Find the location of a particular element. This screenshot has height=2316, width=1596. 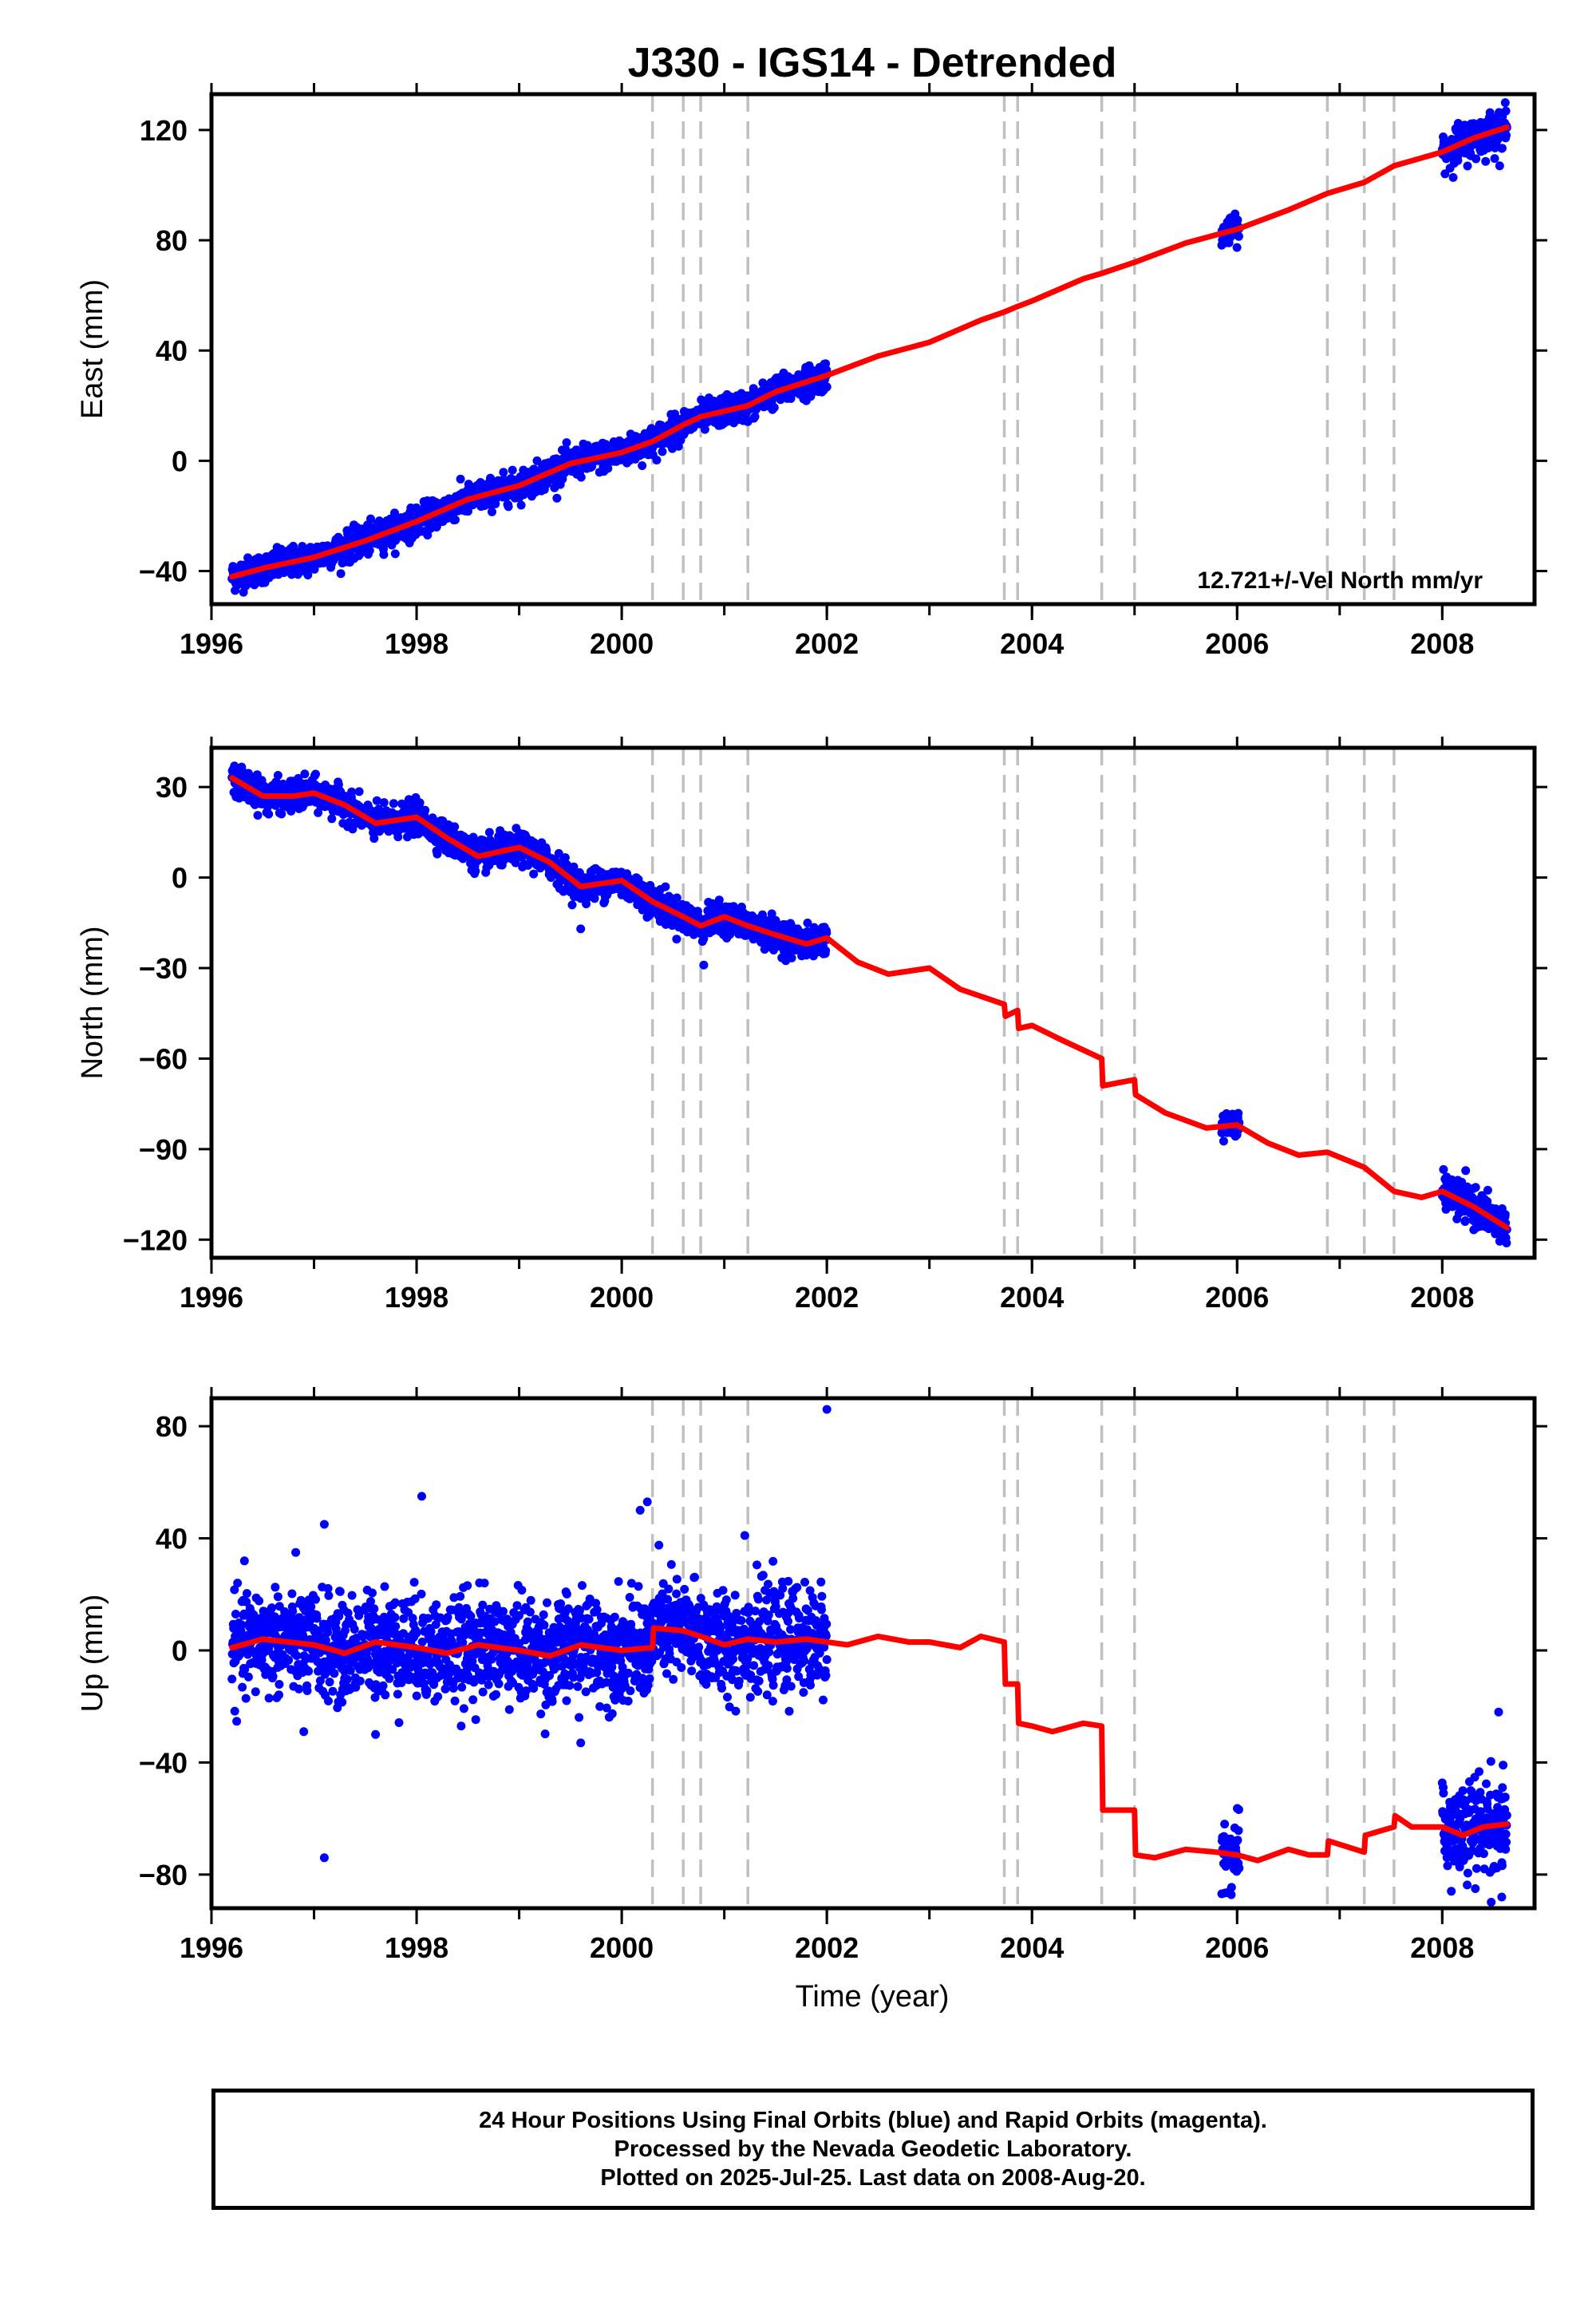

y-tick-label: −120 is located at coordinates (155, 1239).